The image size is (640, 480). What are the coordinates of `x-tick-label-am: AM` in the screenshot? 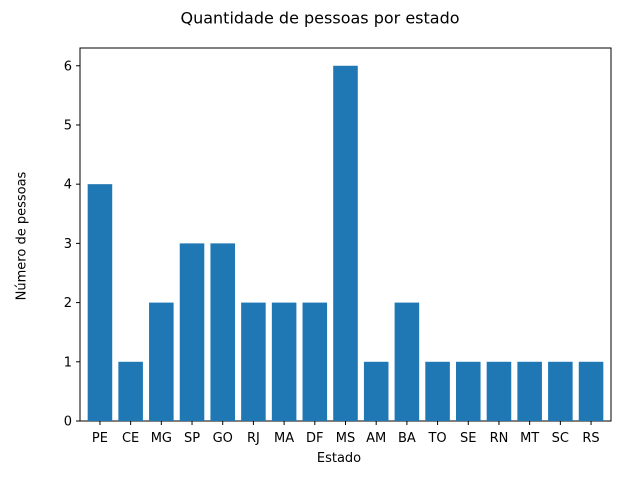 It's located at (376, 438).